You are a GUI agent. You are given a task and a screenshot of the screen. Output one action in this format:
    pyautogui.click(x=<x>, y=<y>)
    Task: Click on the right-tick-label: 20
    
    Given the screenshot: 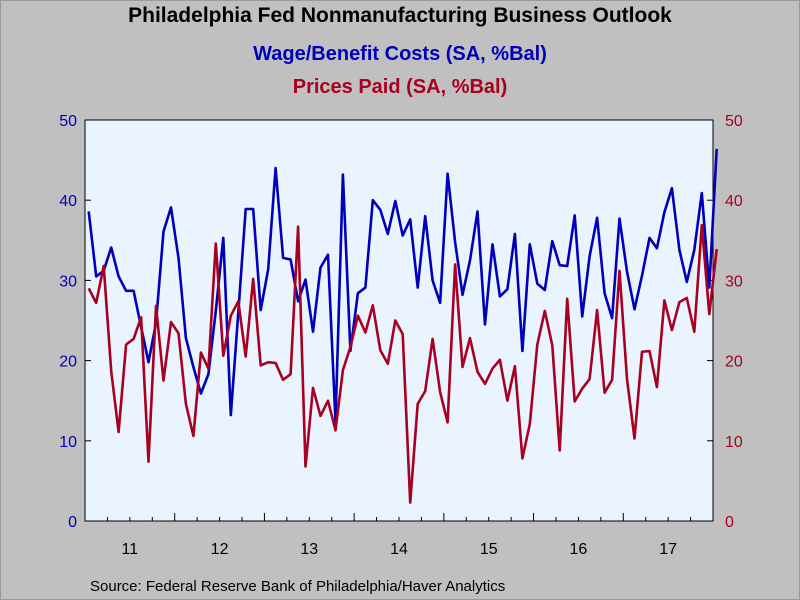 What is the action you would take?
    pyautogui.click(x=734, y=362)
    